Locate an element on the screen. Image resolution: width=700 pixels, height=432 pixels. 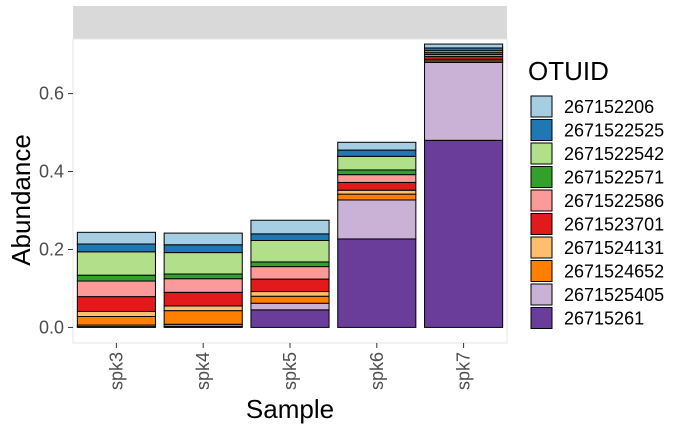
legend-label: 2671525405 is located at coordinates (614, 295).